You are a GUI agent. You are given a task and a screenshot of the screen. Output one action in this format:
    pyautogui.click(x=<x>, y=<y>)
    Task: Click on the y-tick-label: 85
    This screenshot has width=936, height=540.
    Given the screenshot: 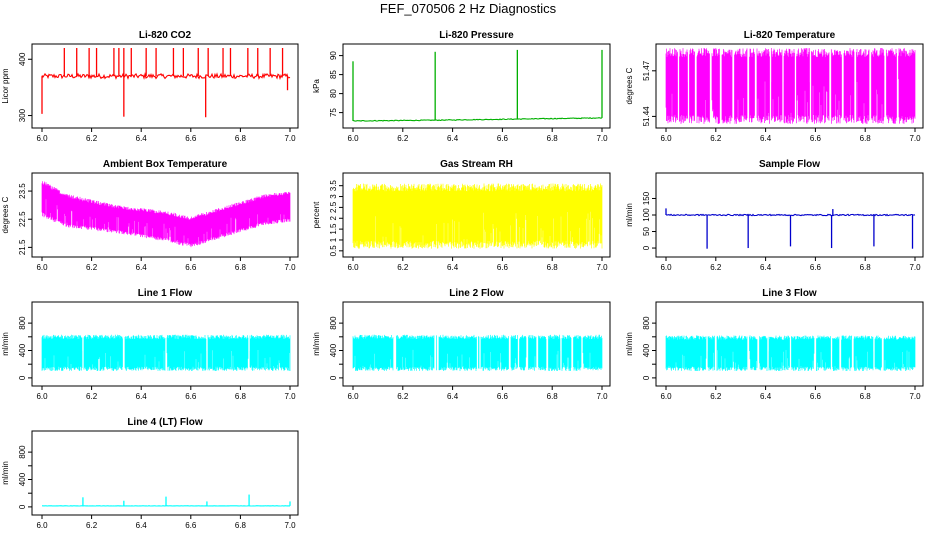 What is the action you would take?
    pyautogui.click(x=333, y=74)
    